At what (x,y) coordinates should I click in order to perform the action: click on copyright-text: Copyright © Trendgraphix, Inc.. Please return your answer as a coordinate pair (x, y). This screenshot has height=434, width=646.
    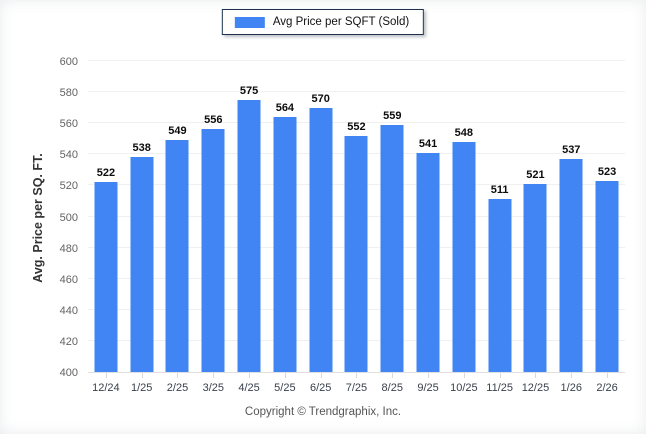
    Looking at the image, I should click on (323, 412).